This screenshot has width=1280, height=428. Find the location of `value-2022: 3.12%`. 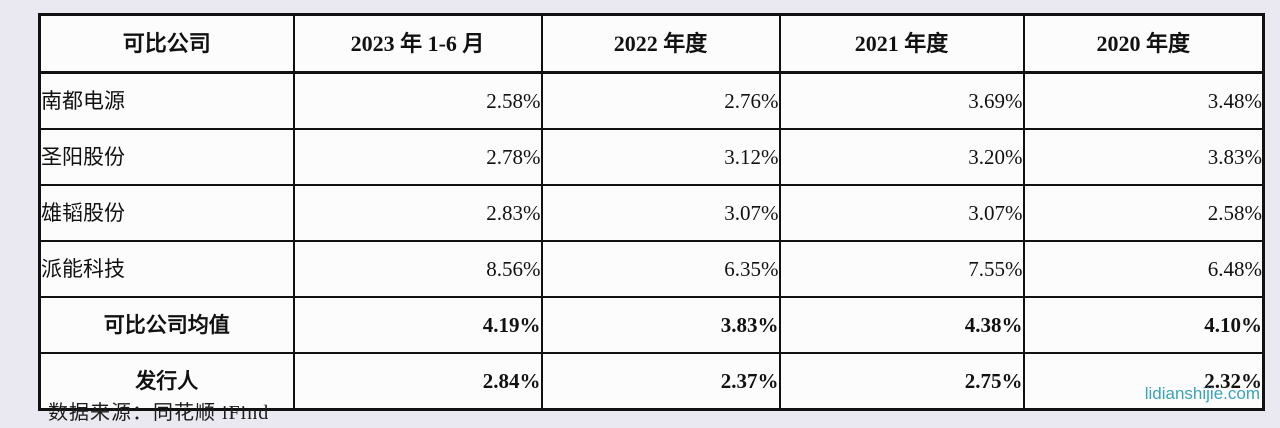

value-2022: 3.12% is located at coordinates (660, 157).